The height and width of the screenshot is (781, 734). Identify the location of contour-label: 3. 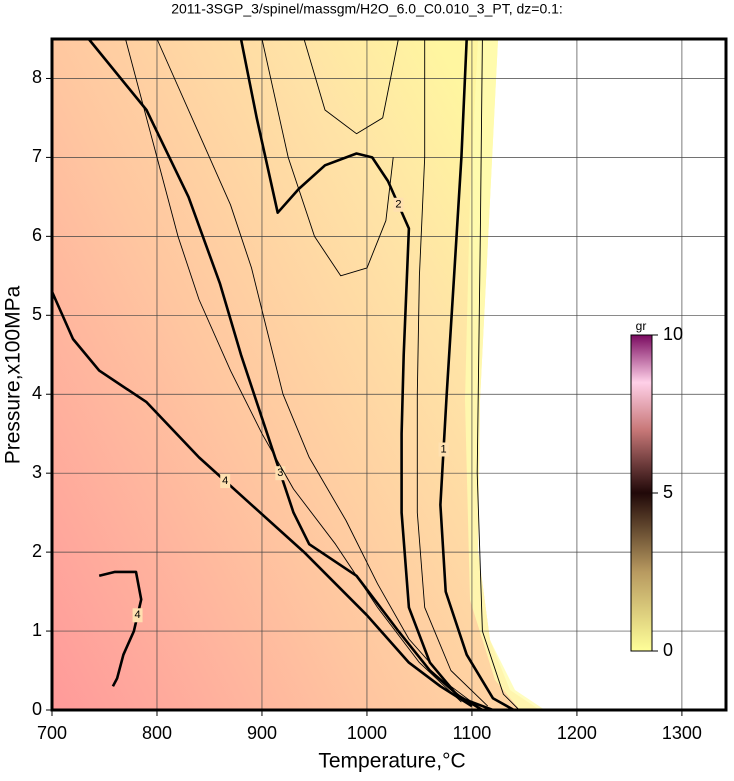
(280, 473).